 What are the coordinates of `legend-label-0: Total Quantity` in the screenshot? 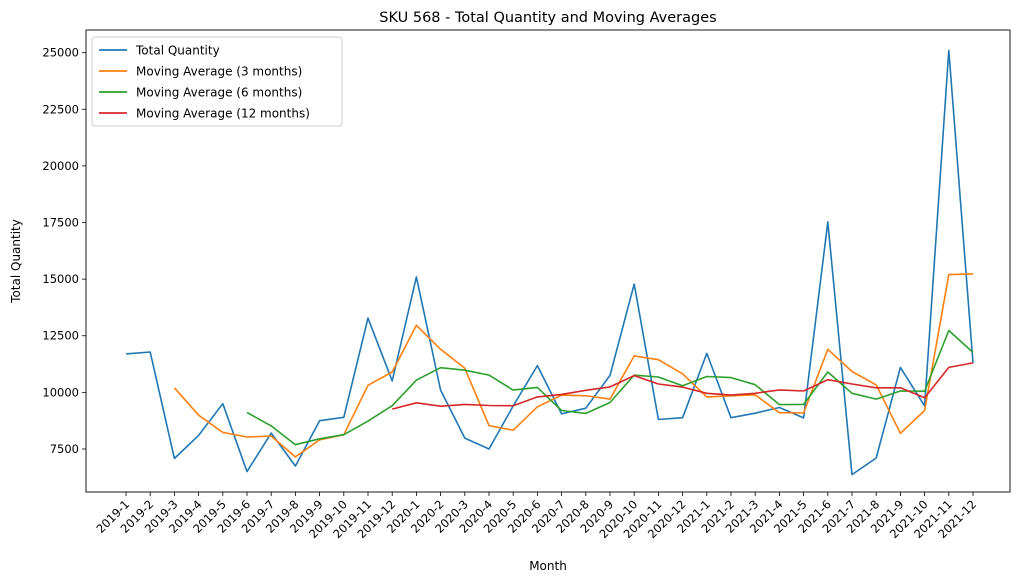 It's located at (177, 51).